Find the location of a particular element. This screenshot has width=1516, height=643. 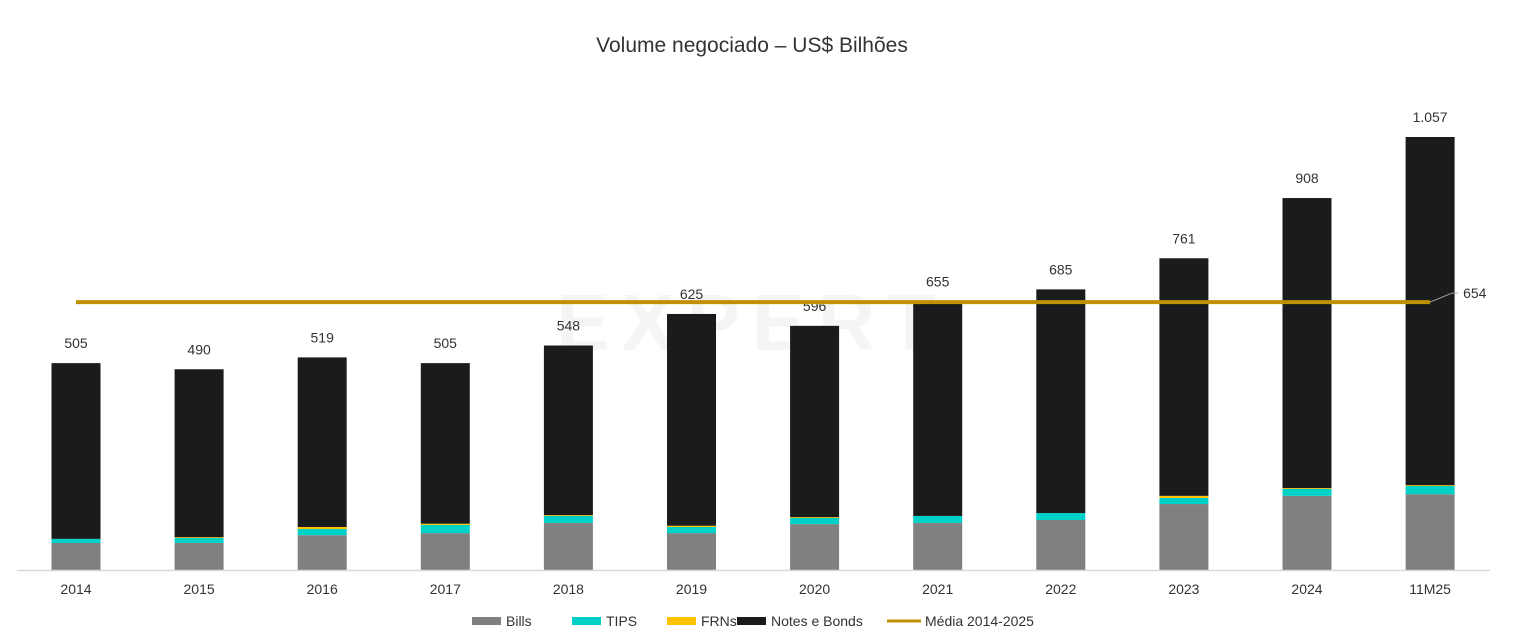

x-tick-label: 2018 is located at coordinates (568, 589).